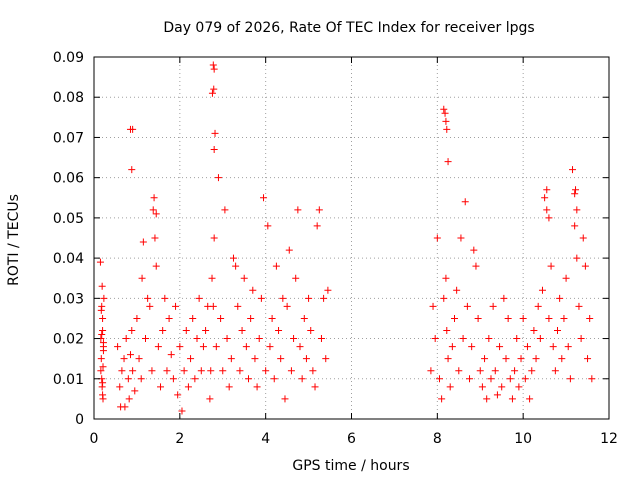 The height and width of the screenshot is (480, 640). What do you see at coordinates (437, 439) in the screenshot?
I see `x-tick-label: 8` at bounding box center [437, 439].